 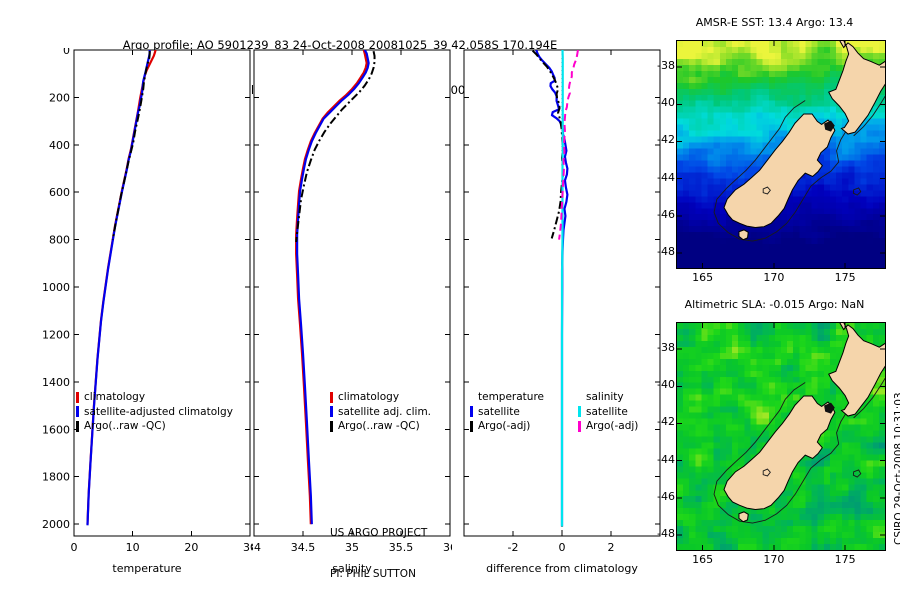 What do you see at coordinates (511, 397) in the screenshot?
I see `legend-group-heading: temperature` at bounding box center [511, 397].